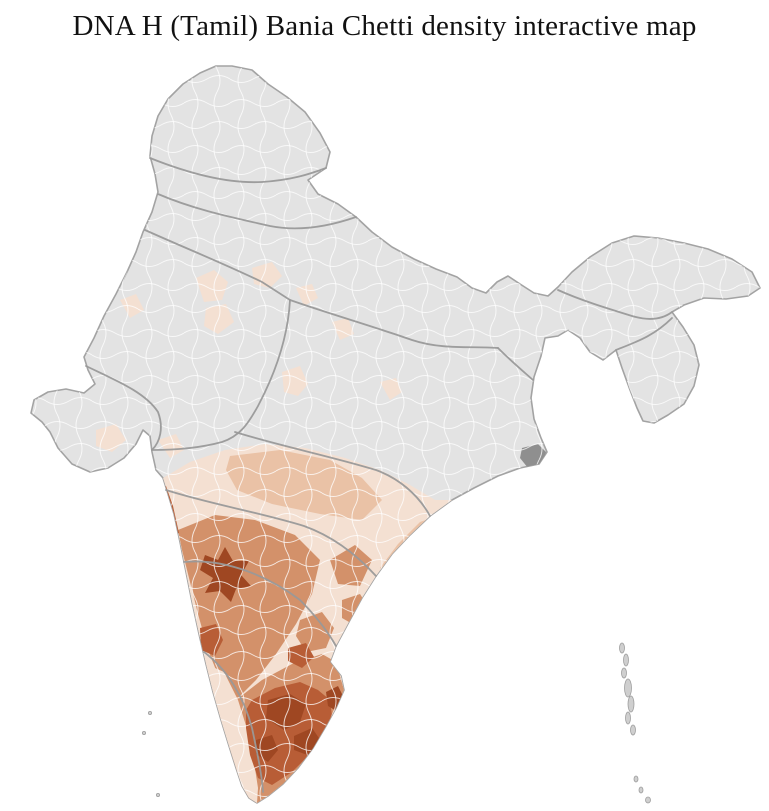 The image size is (769, 811). I want to click on region-patch-assam, so click(694, 316).